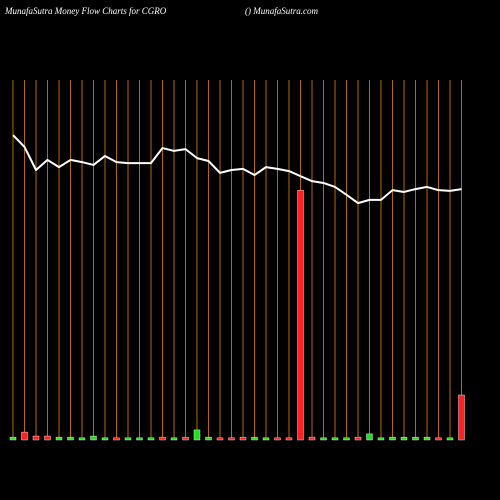 This screenshot has height=500, width=500. What do you see at coordinates (85, 11) in the screenshot?
I see `chart-title: MunafaSutra Money Flow Charts for CGRO` at bounding box center [85, 11].